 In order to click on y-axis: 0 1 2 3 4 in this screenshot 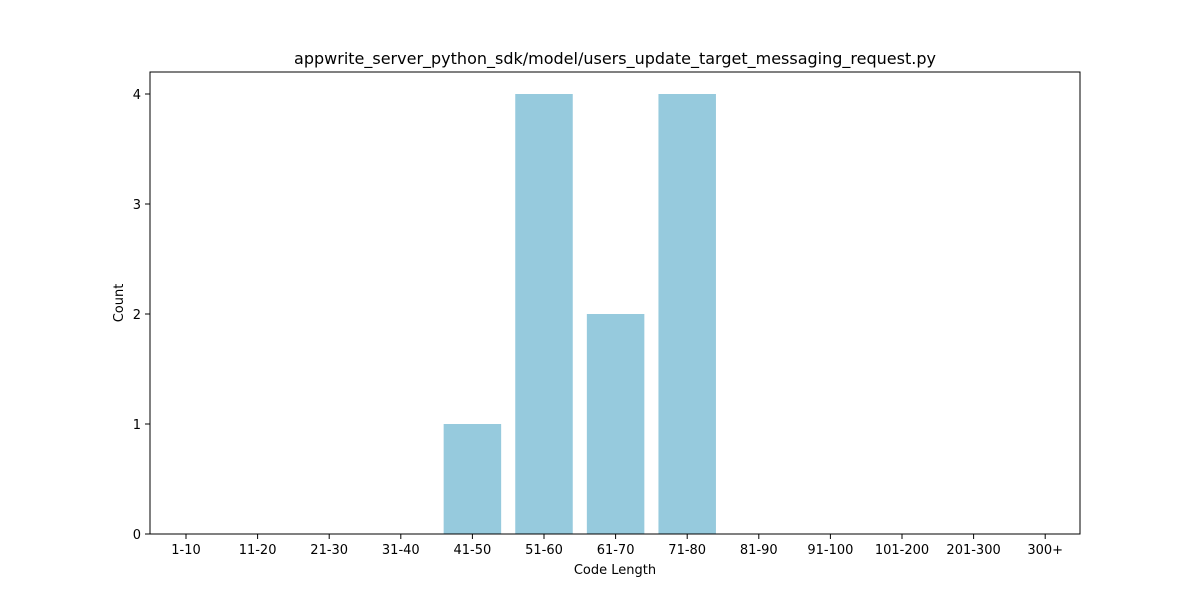, I will do `click(141, 315)`.